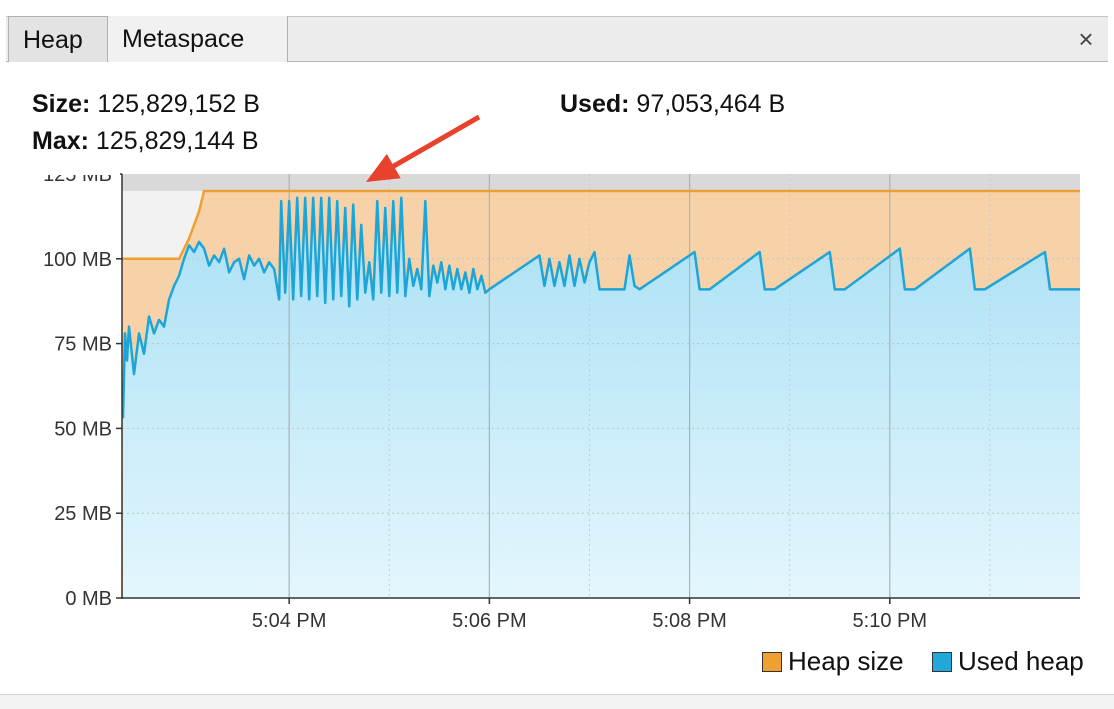  I want to click on used-stat: Used: 97,053,464 B, so click(672, 104).